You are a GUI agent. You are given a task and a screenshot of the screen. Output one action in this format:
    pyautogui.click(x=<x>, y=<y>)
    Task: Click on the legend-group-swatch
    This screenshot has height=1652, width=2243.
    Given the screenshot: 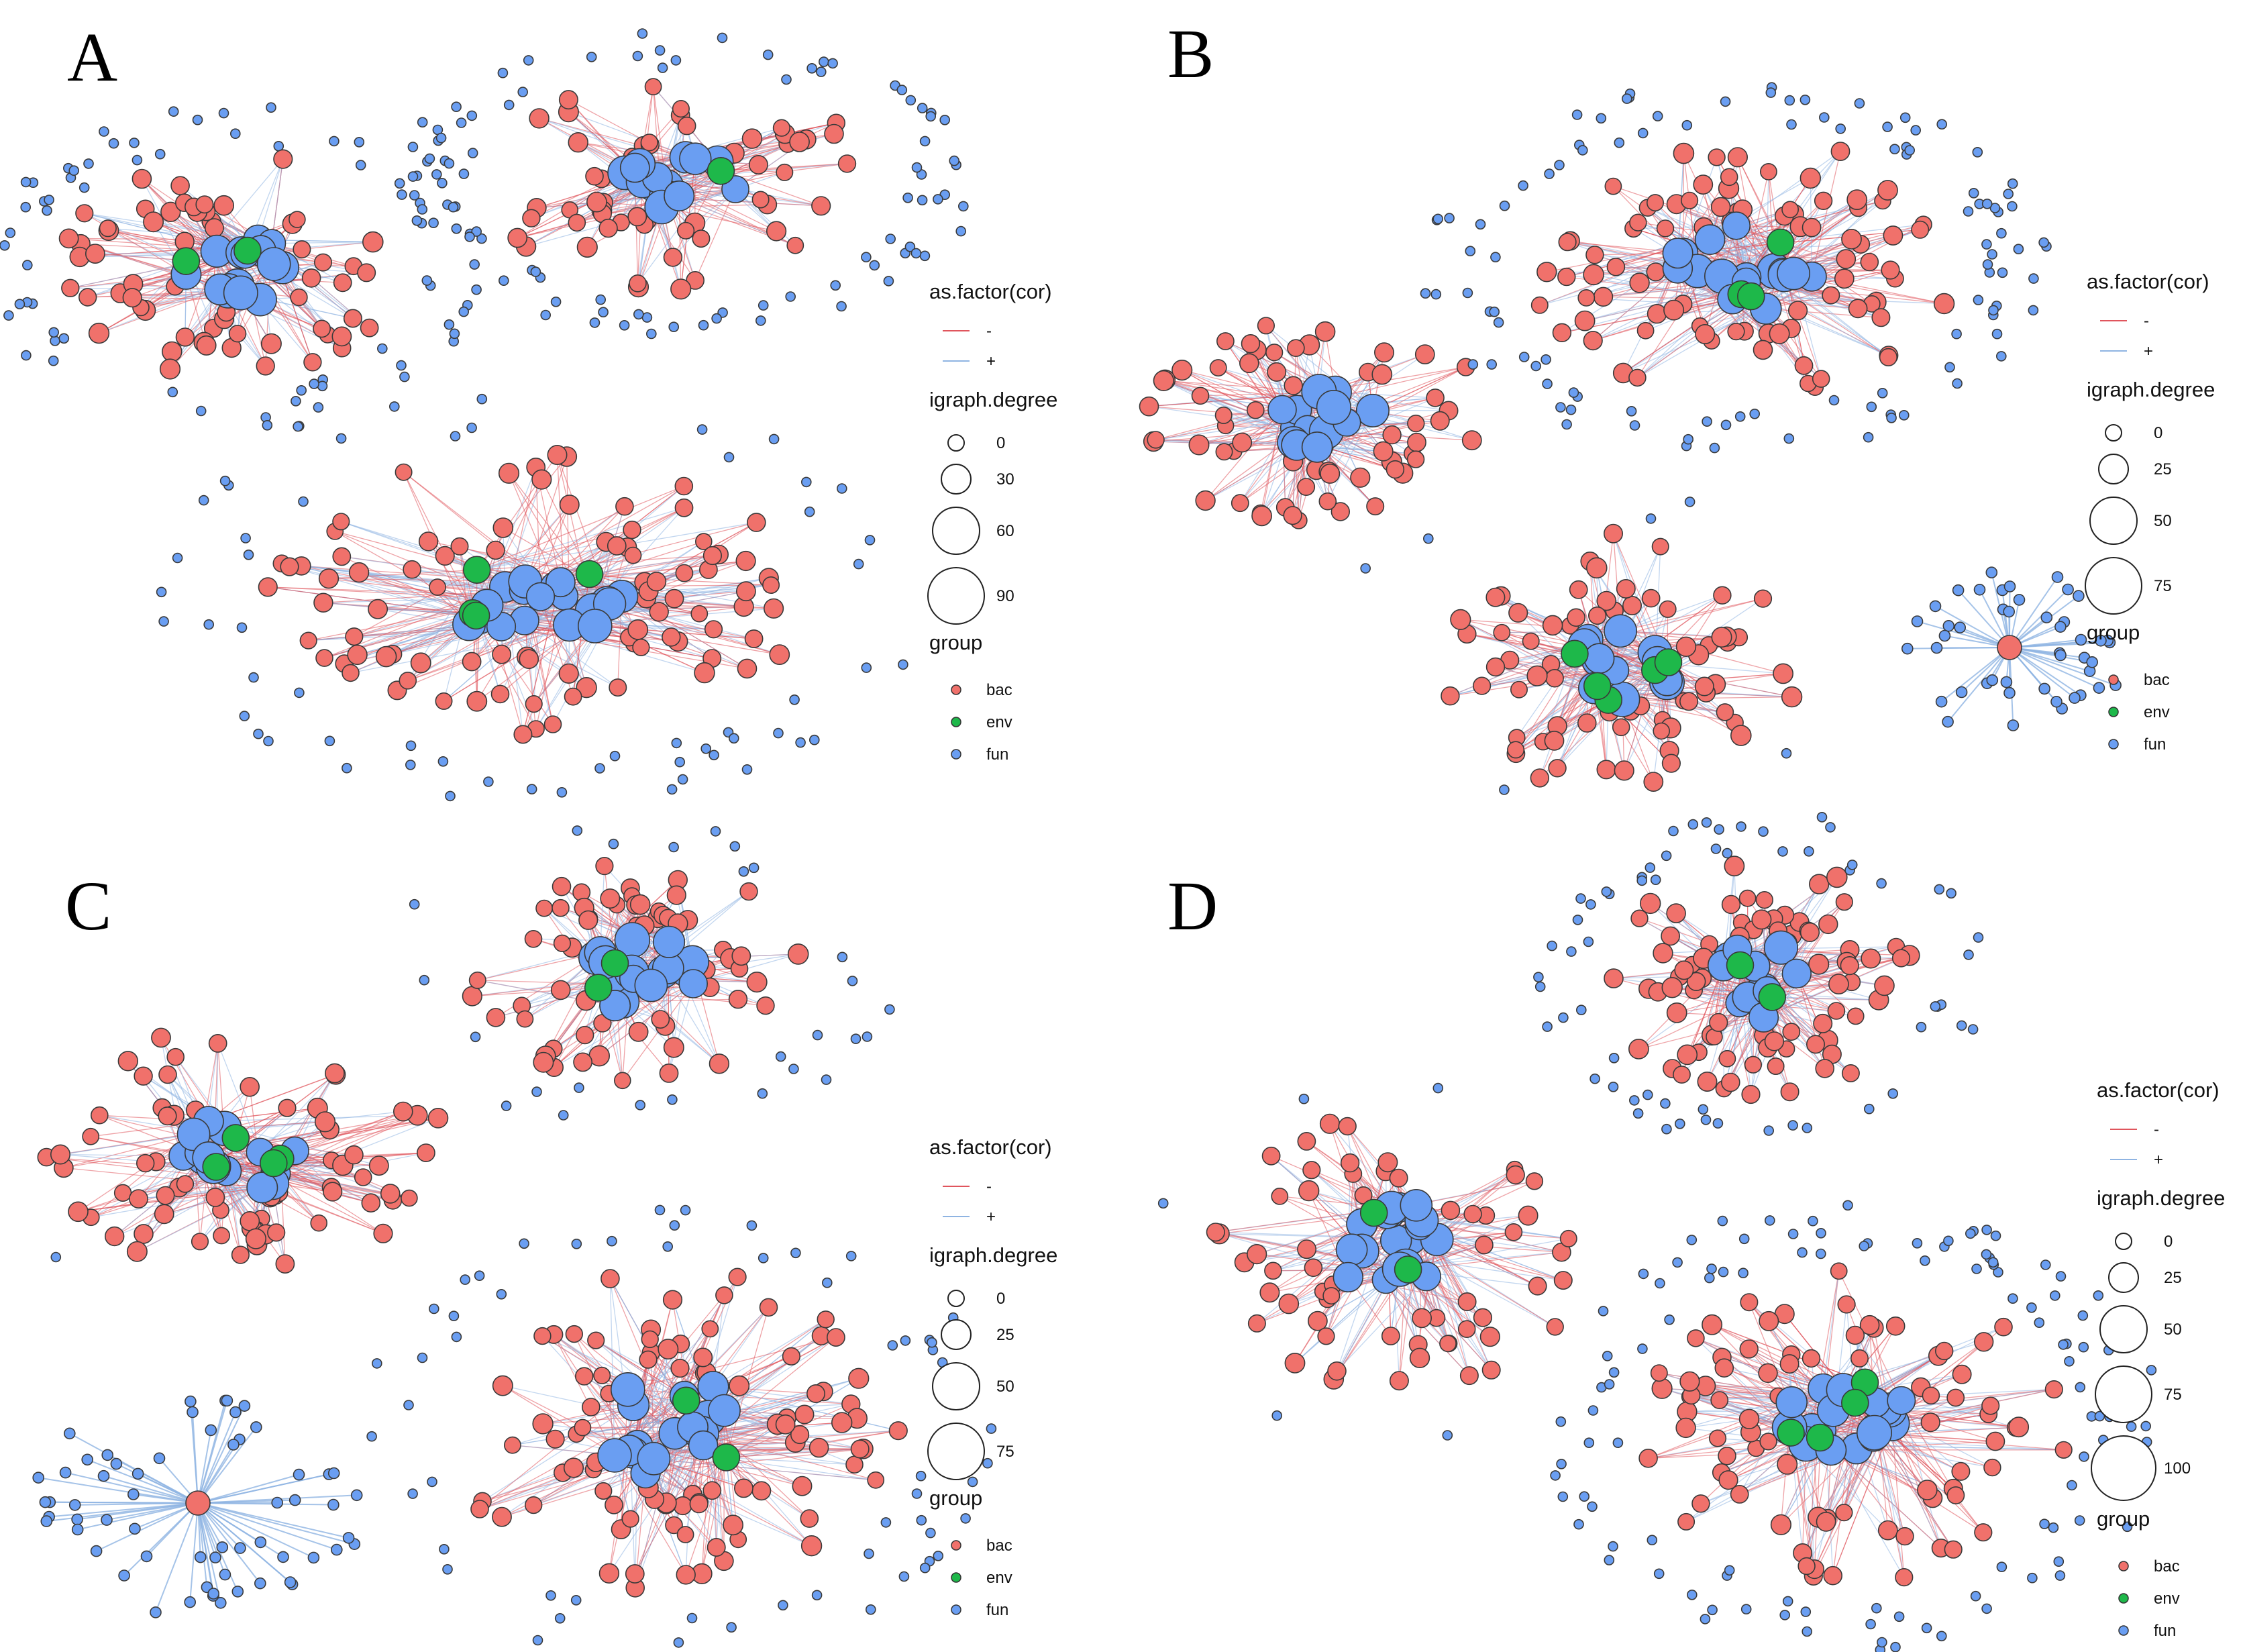 What is the action you would take?
    pyautogui.click(x=956, y=1545)
    